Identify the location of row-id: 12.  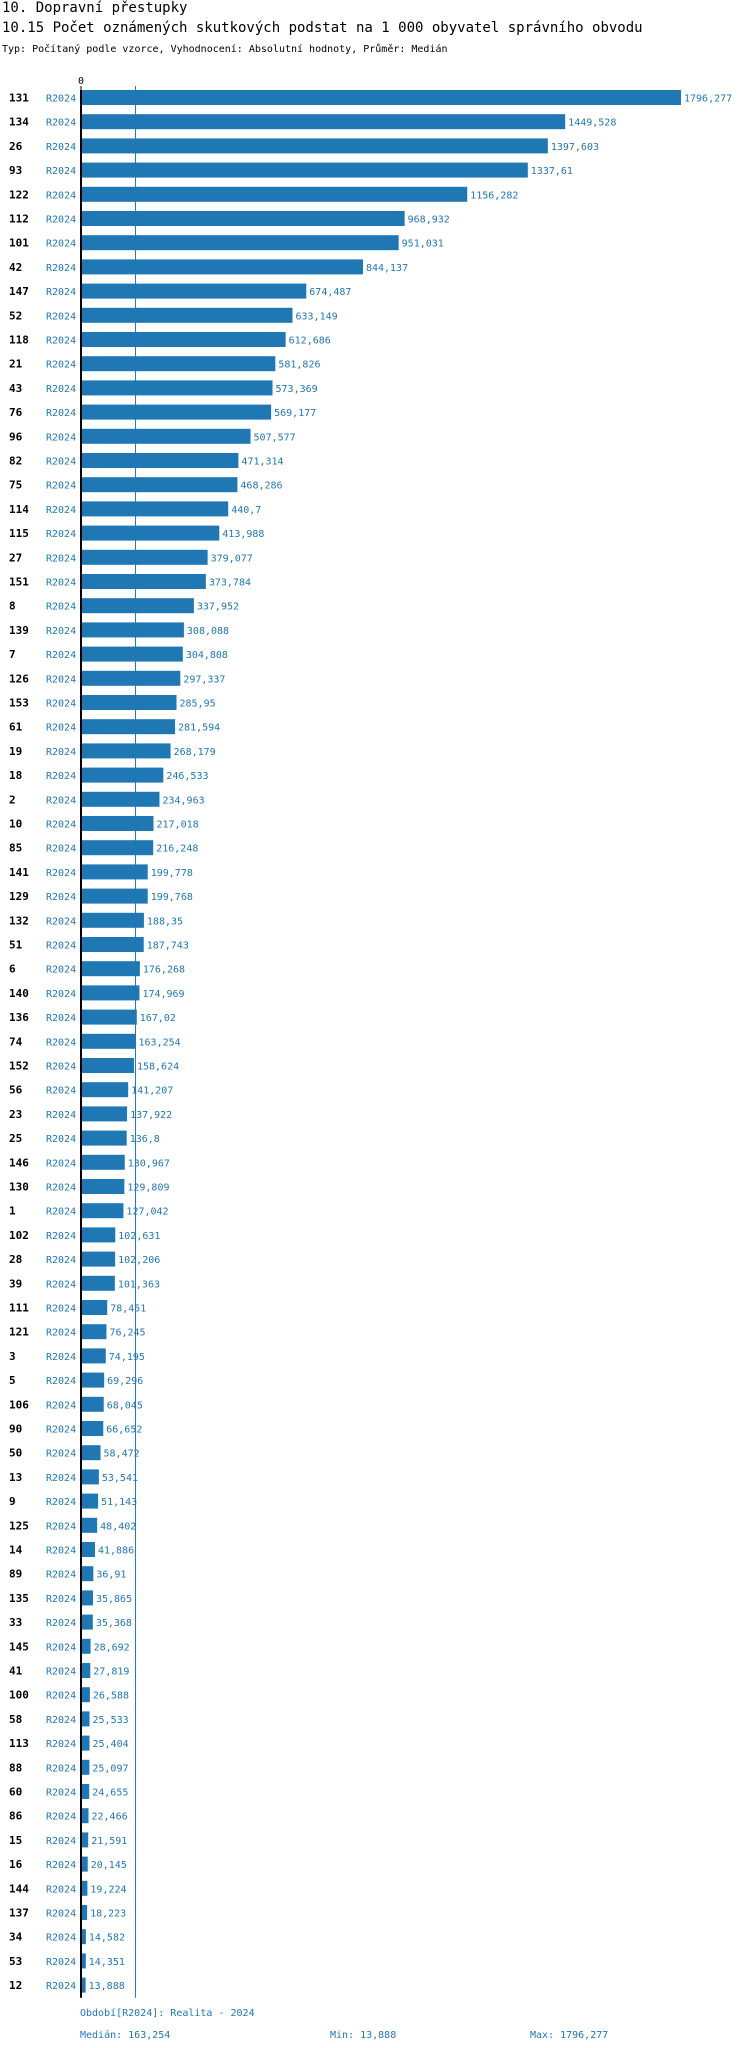
(15, 1985).